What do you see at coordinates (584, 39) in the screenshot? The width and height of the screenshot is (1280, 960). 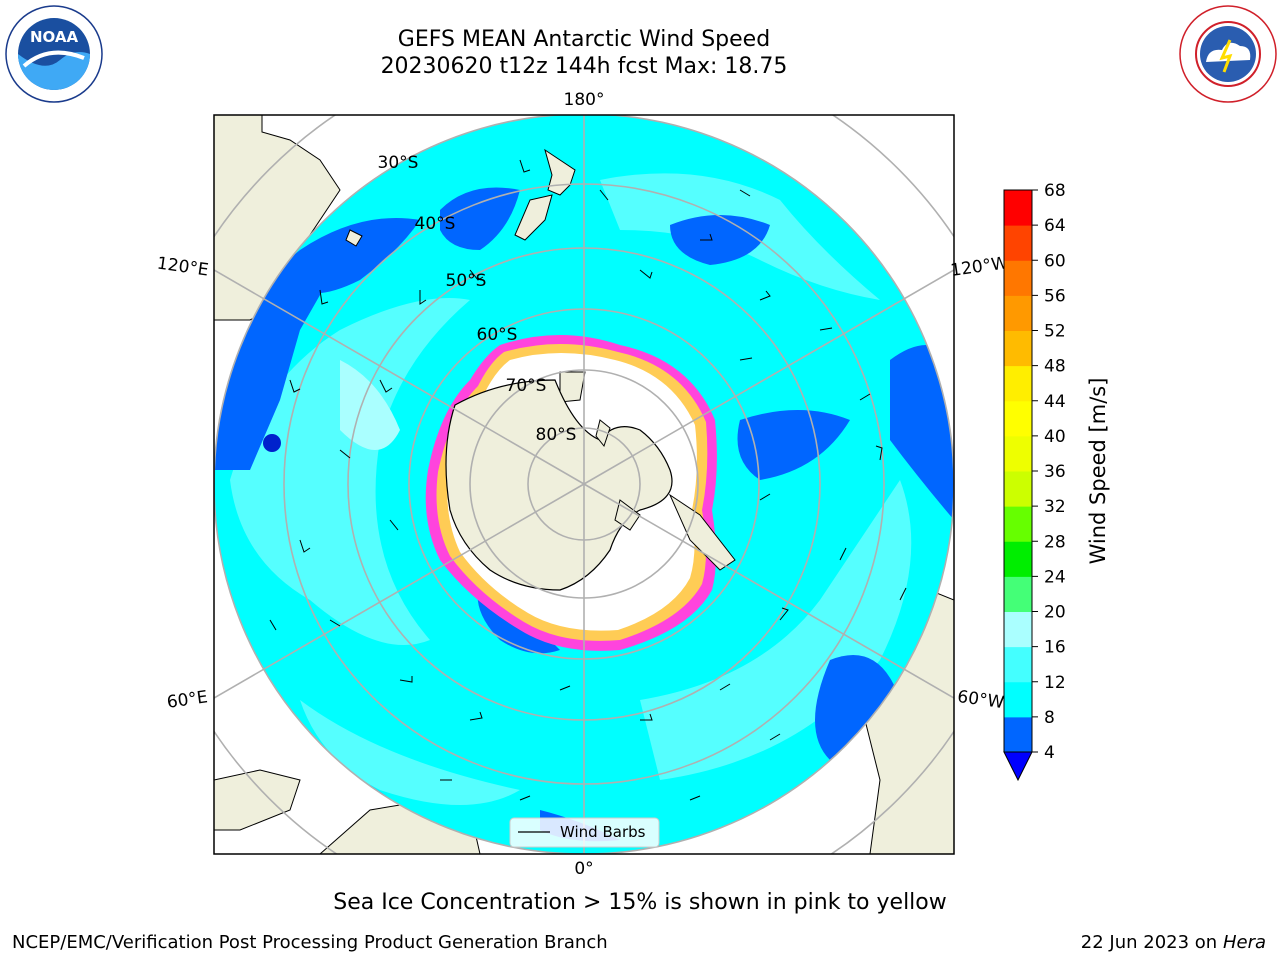 I see `chart-title: GEFS MEAN Antarctic Wind Speed` at bounding box center [584, 39].